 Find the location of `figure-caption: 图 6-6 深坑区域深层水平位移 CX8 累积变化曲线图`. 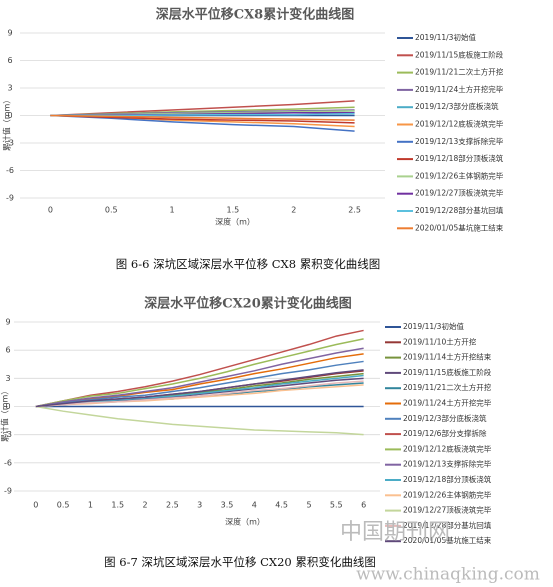

figure-caption: 图 6-6 深坑区域深层水平位移 CX8 累积变化曲线图 is located at coordinates (248, 264).